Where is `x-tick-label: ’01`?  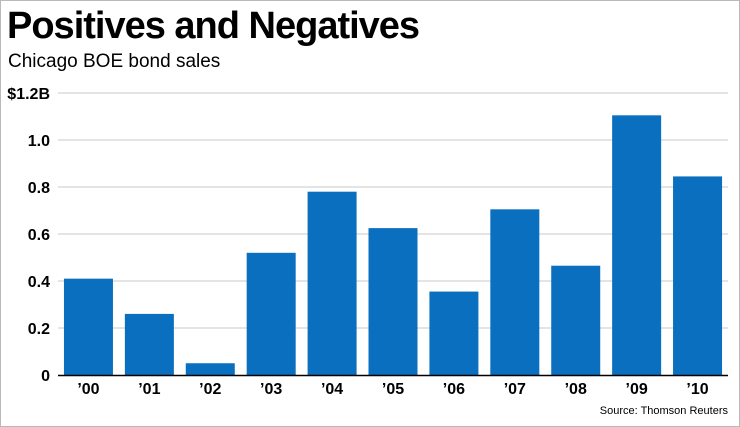
x-tick-label: ’01 is located at coordinates (149, 389).